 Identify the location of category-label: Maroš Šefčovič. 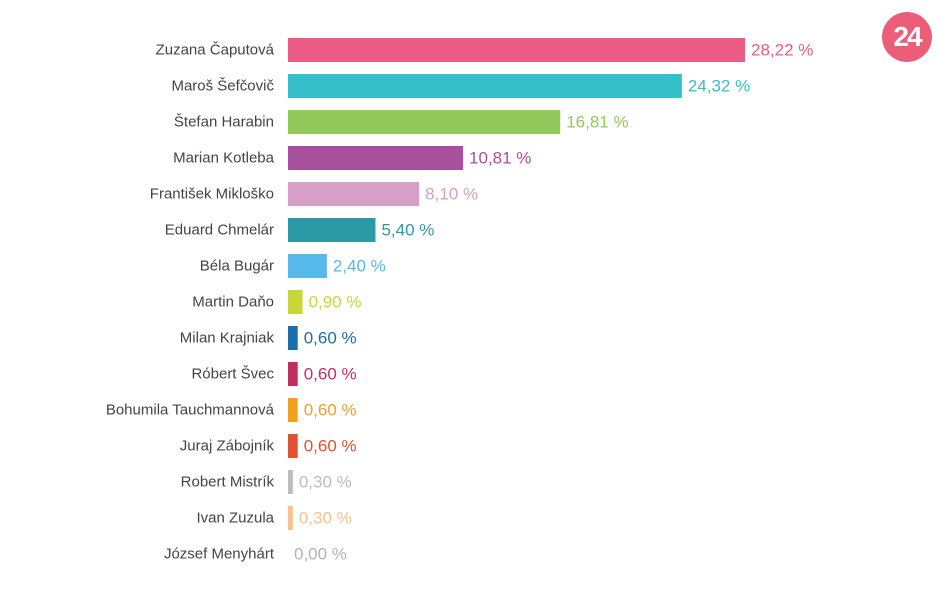
(222, 86).